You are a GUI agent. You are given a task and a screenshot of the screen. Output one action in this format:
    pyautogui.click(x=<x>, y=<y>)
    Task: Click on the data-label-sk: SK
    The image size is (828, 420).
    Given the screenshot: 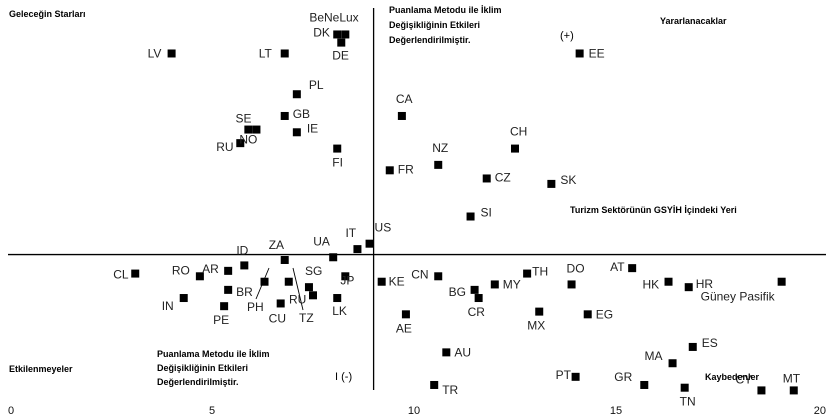 What is the action you would take?
    pyautogui.click(x=568, y=180)
    